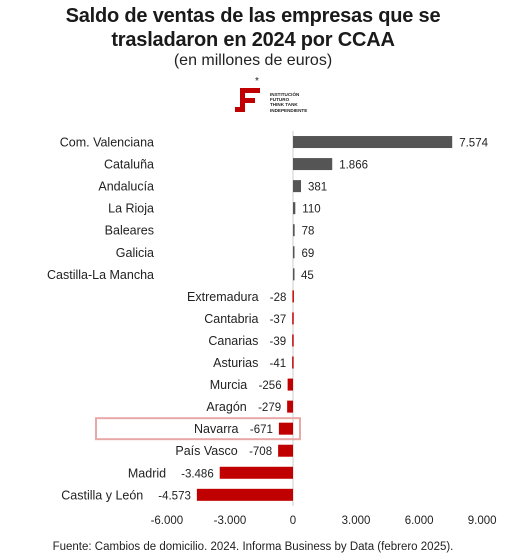 Image resolution: width=506 pixels, height=560 pixels. What do you see at coordinates (270, 386) in the screenshot?
I see `value-label-11: -256` at bounding box center [270, 386].